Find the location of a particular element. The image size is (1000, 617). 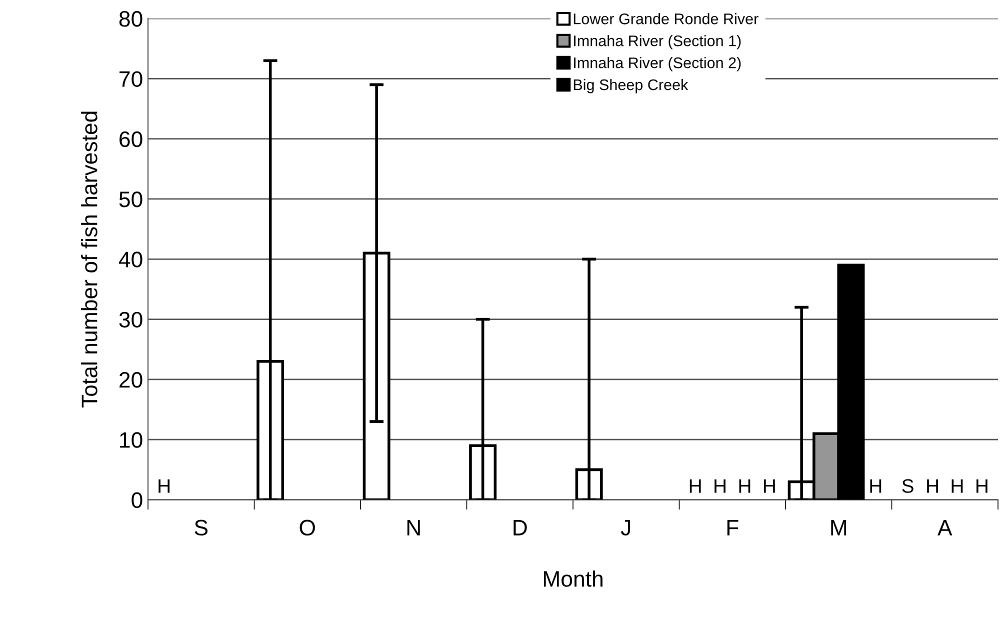

legend-label: Big Sheep Creek is located at coordinates (631, 86).